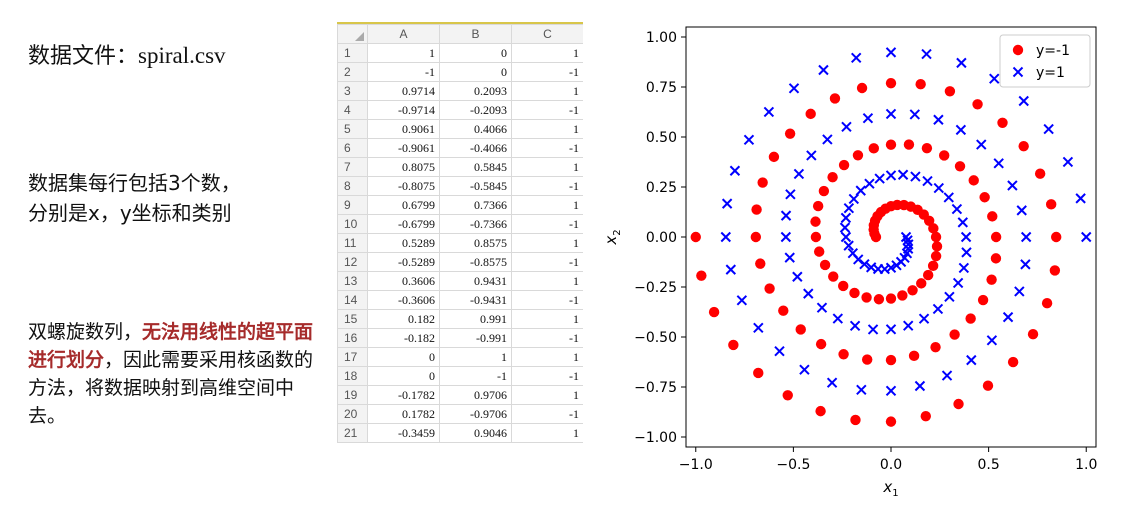 This screenshot has height=523, width=1148. Describe the element at coordinates (403, 91) in the screenshot. I see `table-cell: 0.9714` at that location.